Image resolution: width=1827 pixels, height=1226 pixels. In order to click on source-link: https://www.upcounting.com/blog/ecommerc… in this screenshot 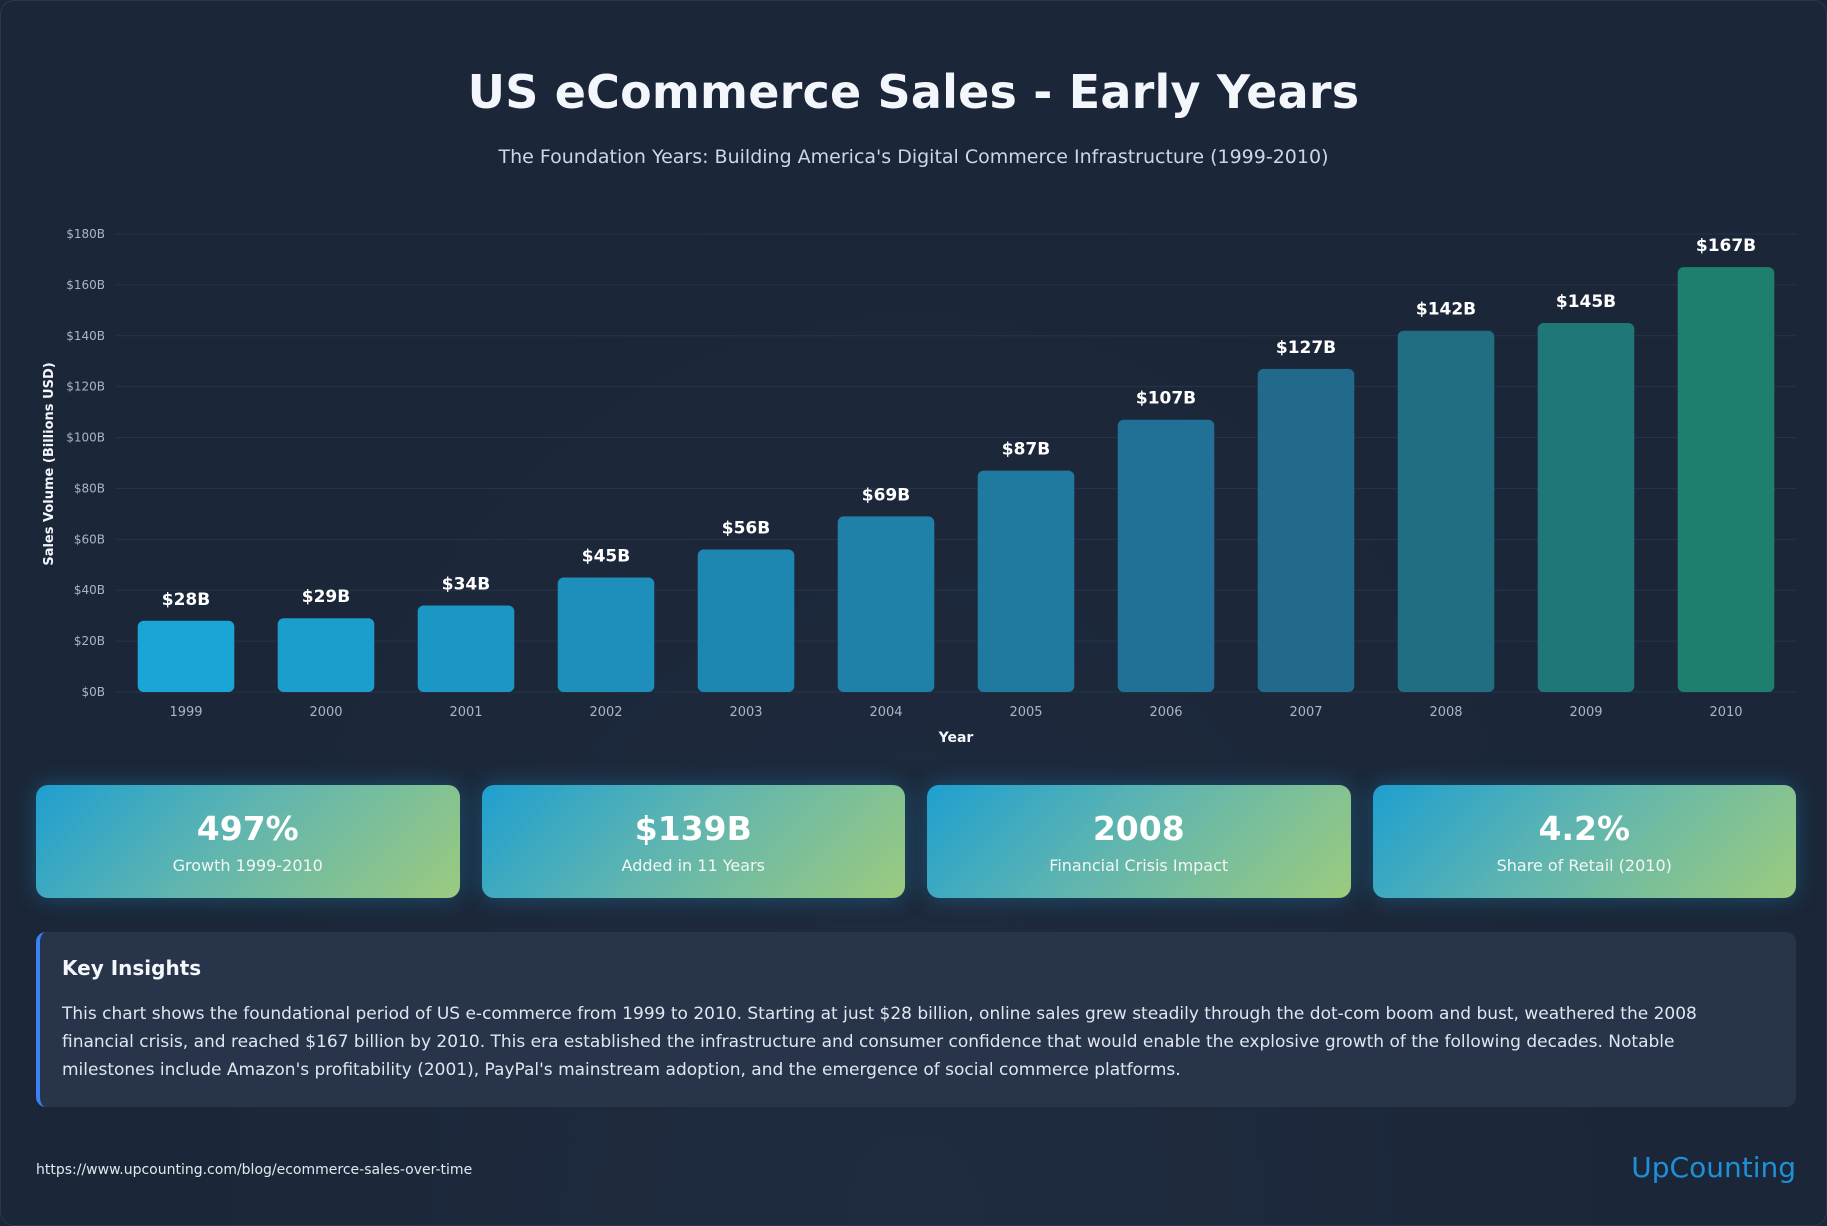, I will do `click(254, 1170)`.